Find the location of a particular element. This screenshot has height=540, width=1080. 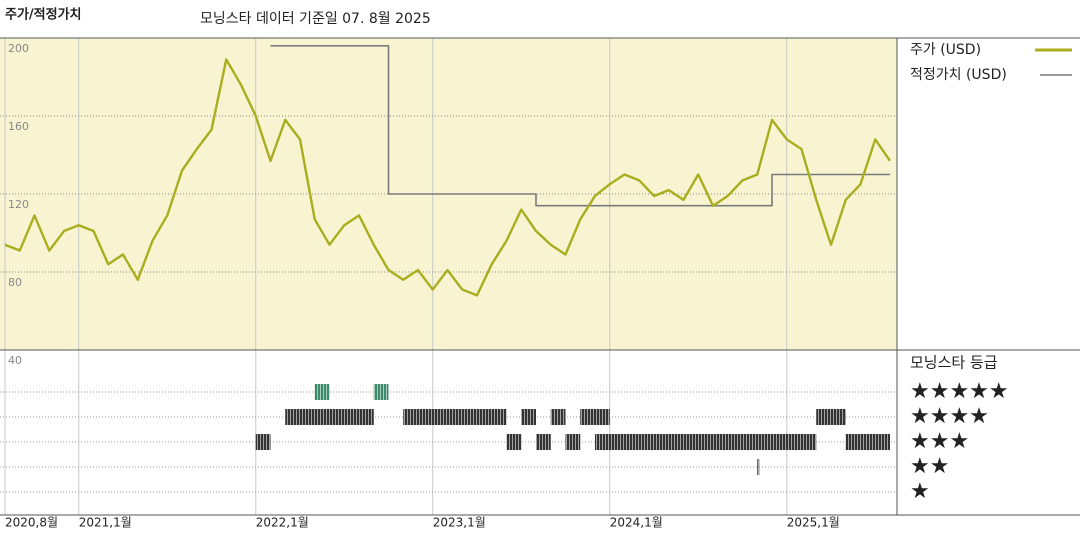

y-tick-label: 160 is located at coordinates (18, 126).